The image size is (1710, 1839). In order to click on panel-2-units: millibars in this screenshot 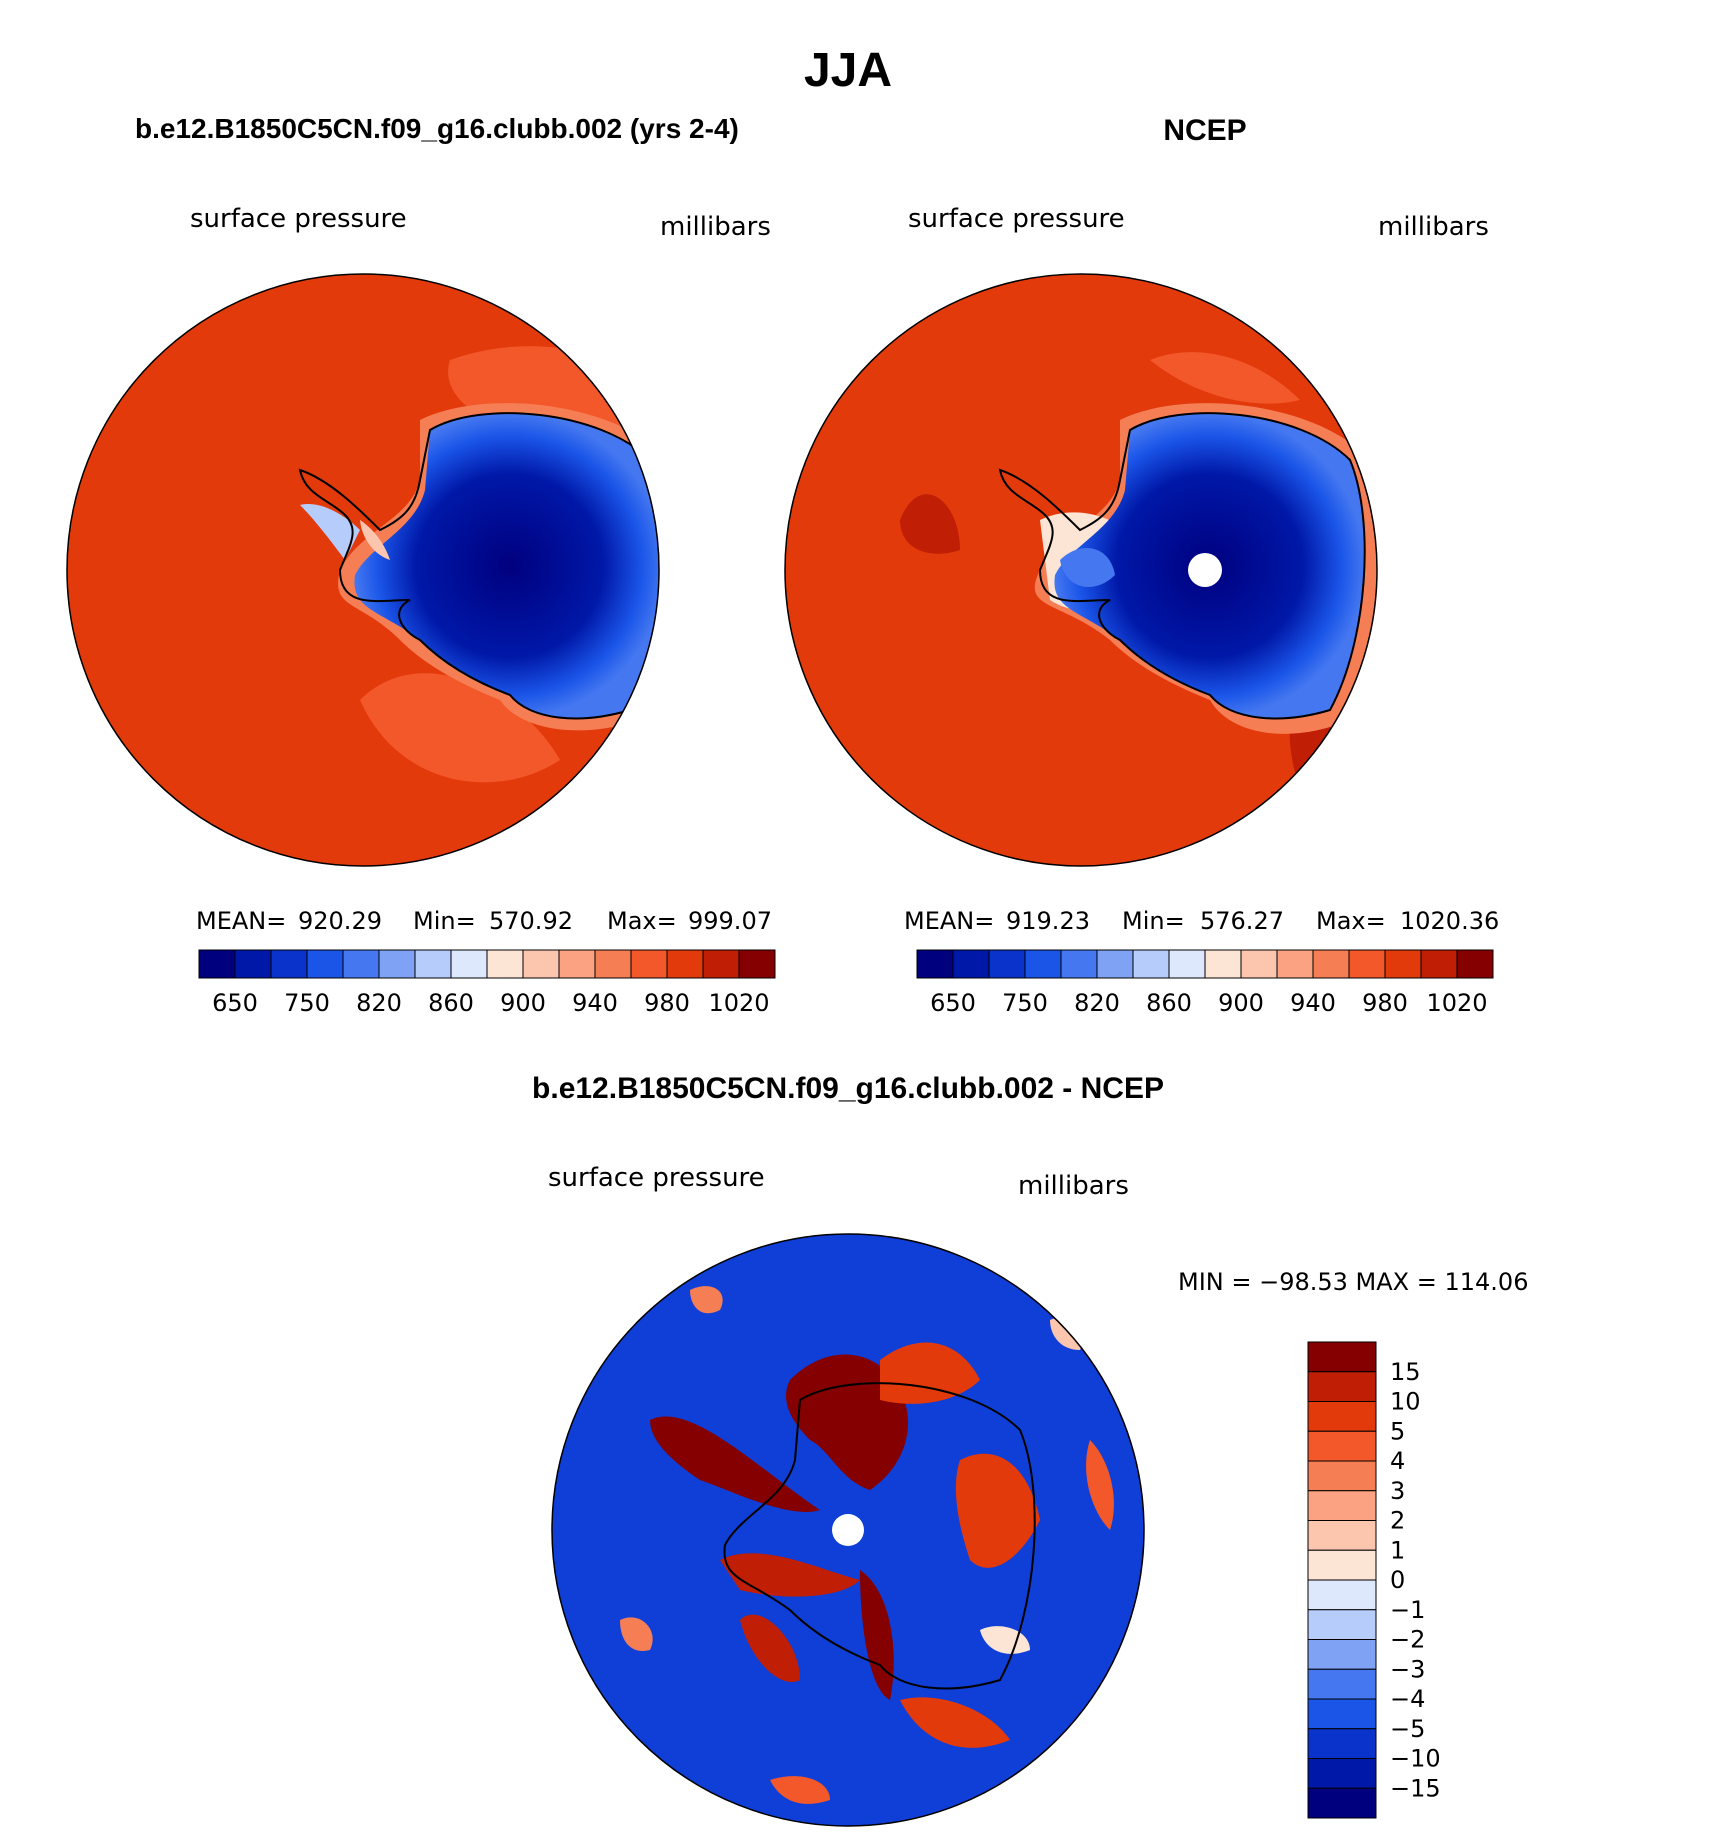, I will do `click(1433, 227)`.